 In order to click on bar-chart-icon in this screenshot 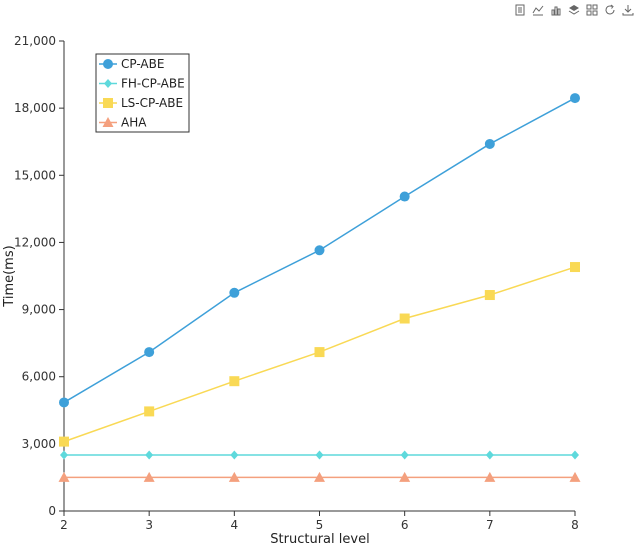, I will do `click(556, 10)`.